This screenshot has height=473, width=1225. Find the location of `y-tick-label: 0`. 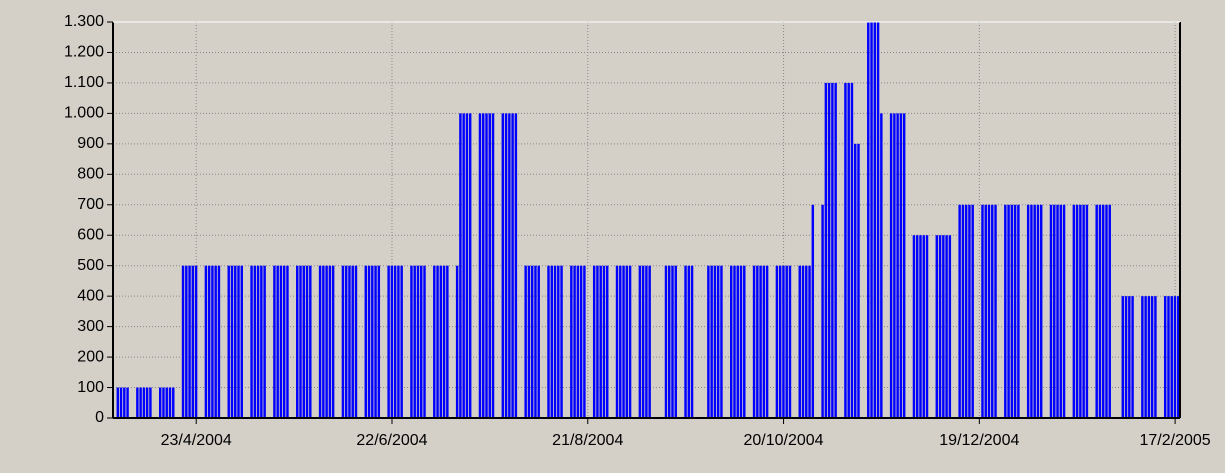

y-tick-label: 0 is located at coordinates (99, 417).